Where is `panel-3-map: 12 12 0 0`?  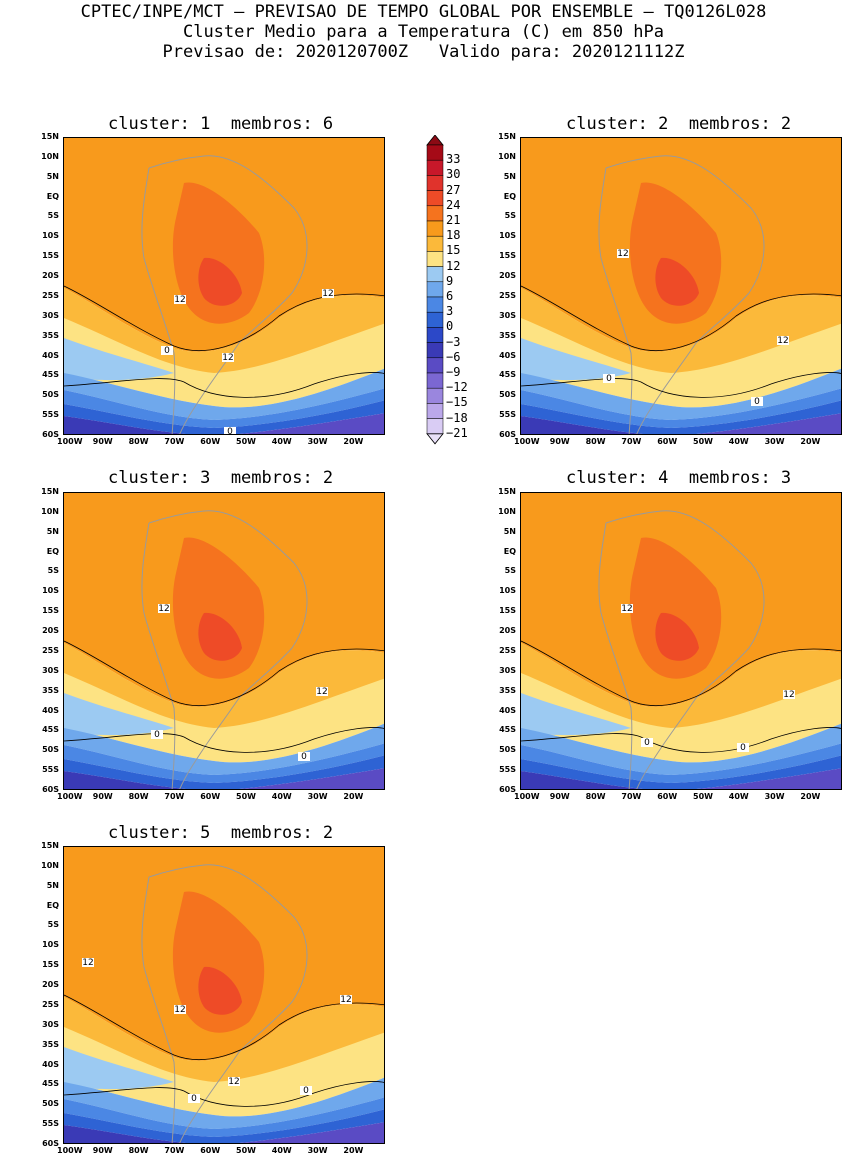
panel-3-map: 12 12 0 0 is located at coordinates (224, 641).